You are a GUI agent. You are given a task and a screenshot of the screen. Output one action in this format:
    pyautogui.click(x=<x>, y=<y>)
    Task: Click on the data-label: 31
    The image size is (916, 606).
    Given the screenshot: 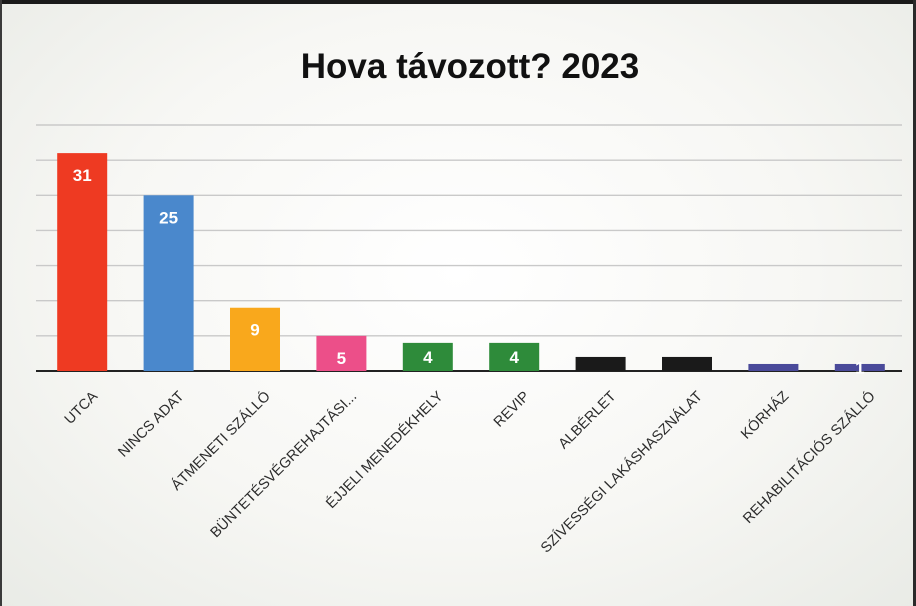 What is the action you would take?
    pyautogui.click(x=82, y=175)
    